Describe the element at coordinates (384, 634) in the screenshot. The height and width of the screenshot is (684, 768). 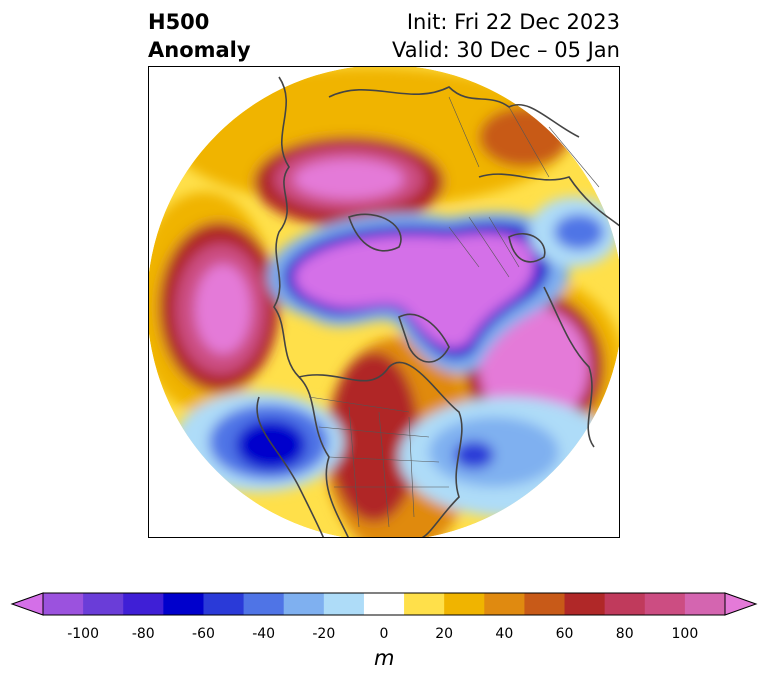
I see `colorbar-tick-label: 0` at that location.